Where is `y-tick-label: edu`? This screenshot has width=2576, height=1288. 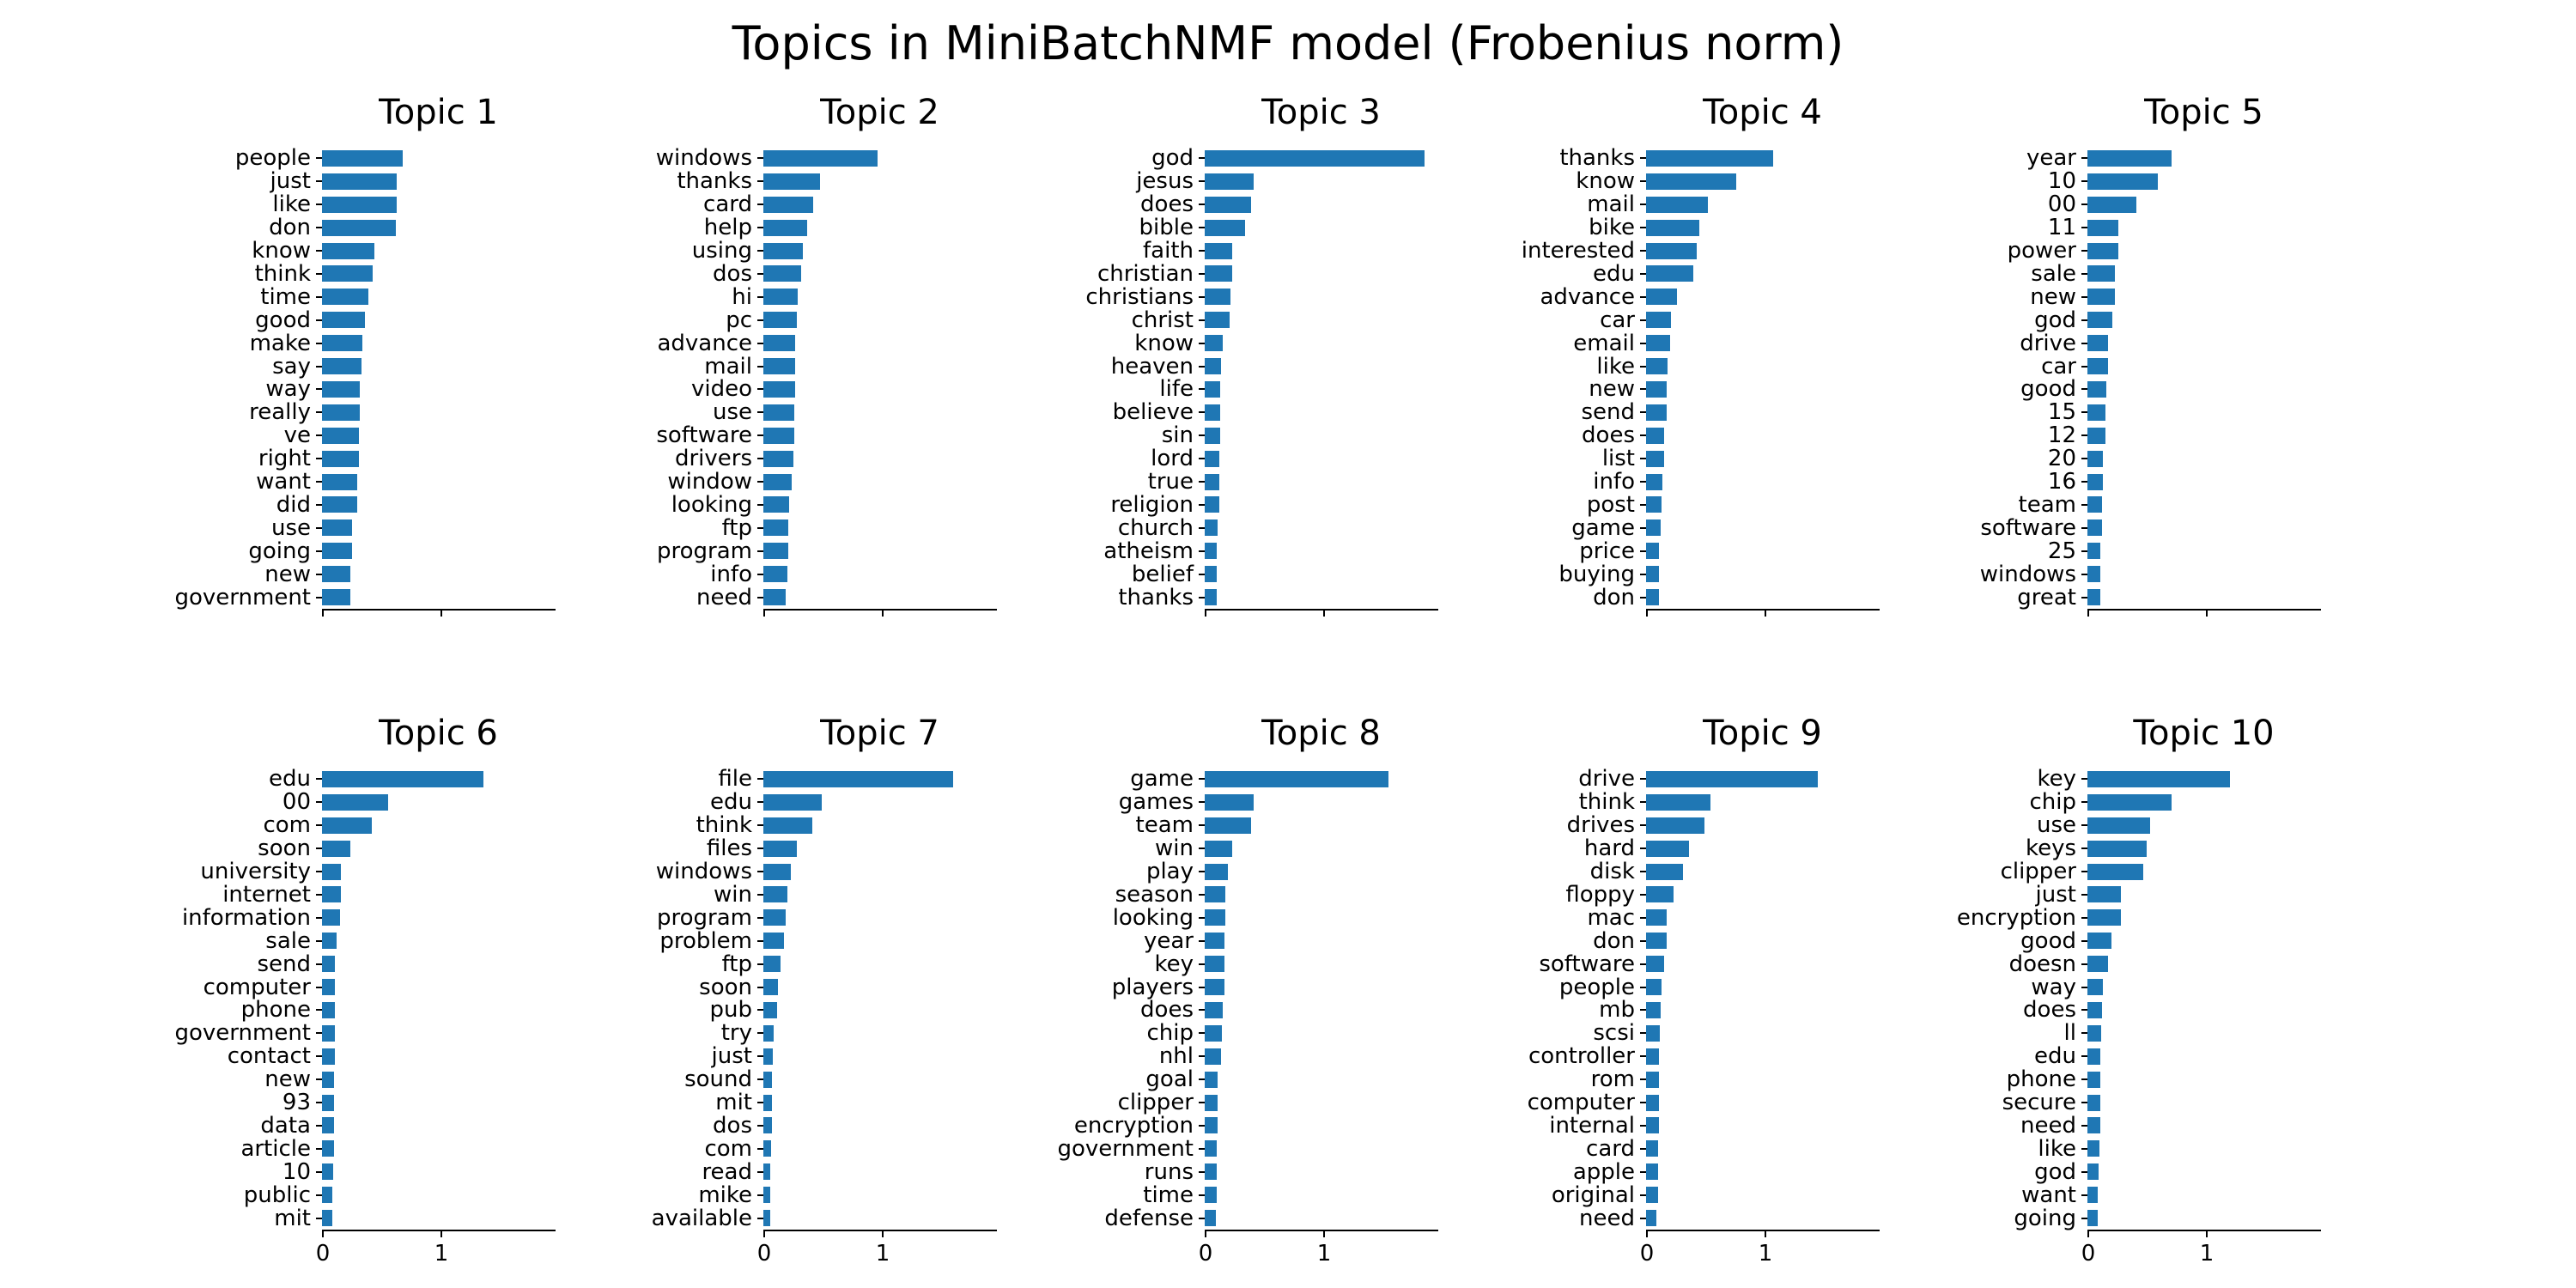 y-tick-label: edu is located at coordinates (1614, 274).